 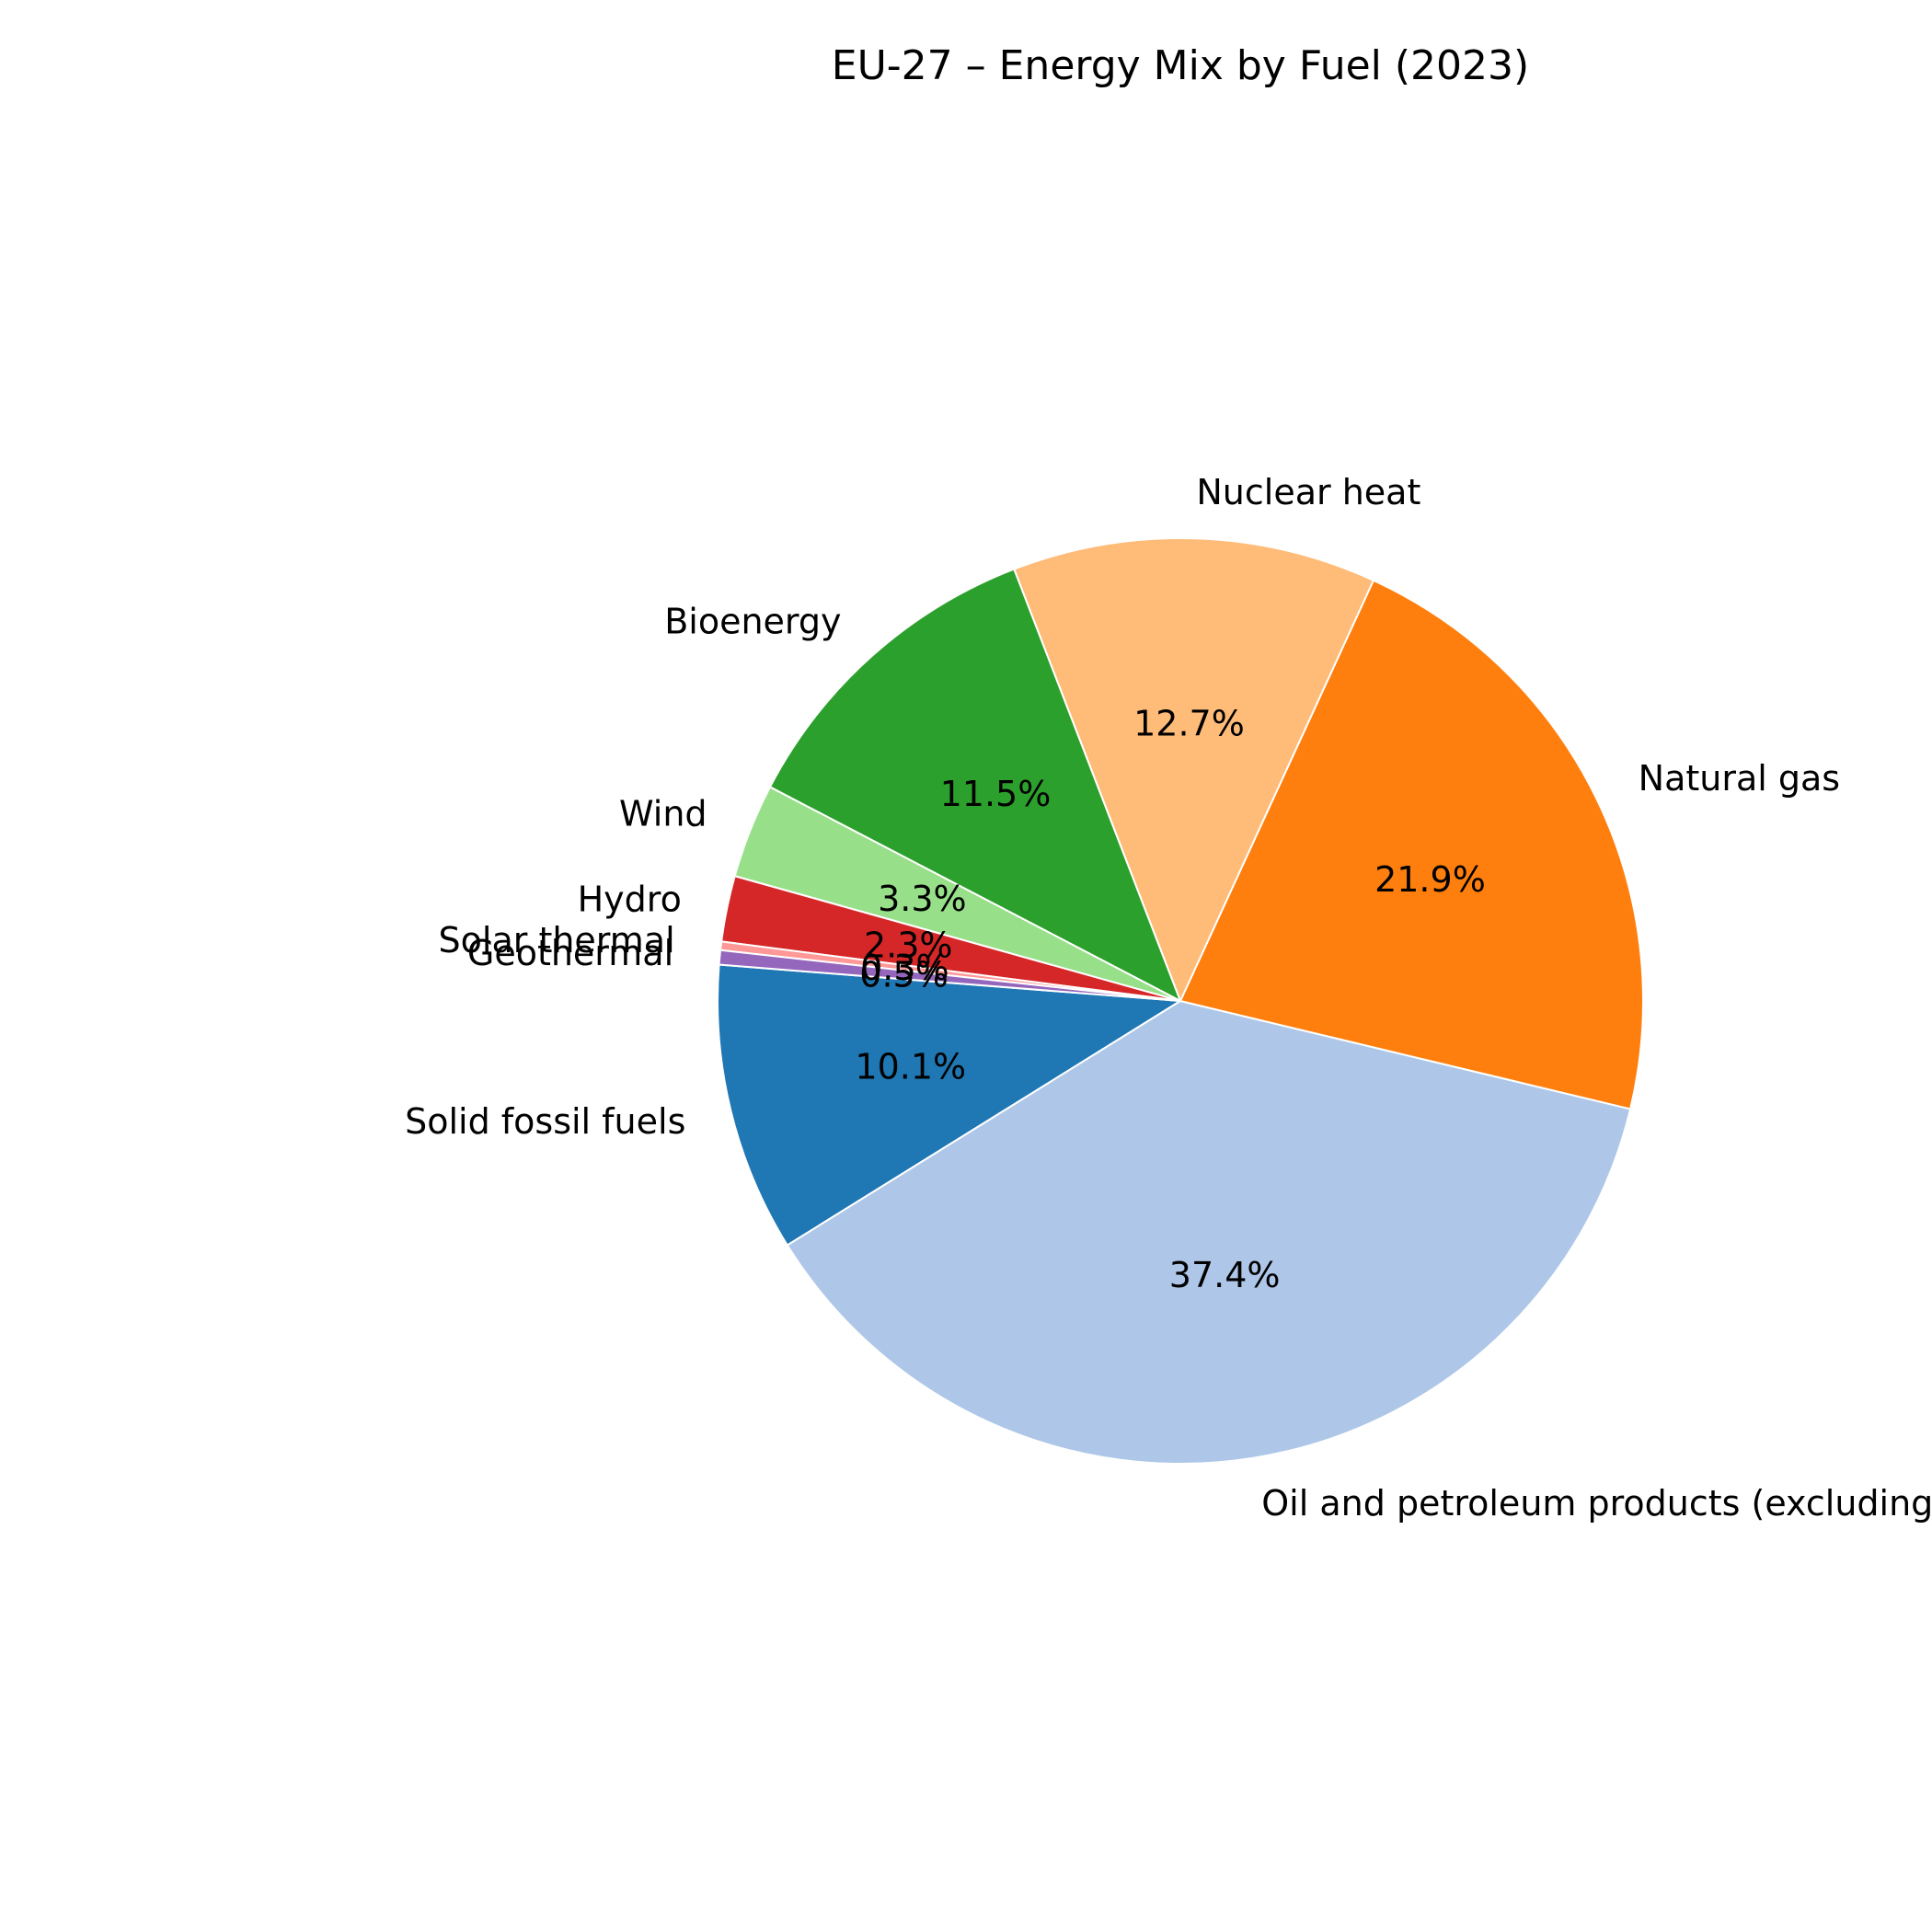 I want to click on pie-slice-nuclear-heat, so click(x=1193, y=769).